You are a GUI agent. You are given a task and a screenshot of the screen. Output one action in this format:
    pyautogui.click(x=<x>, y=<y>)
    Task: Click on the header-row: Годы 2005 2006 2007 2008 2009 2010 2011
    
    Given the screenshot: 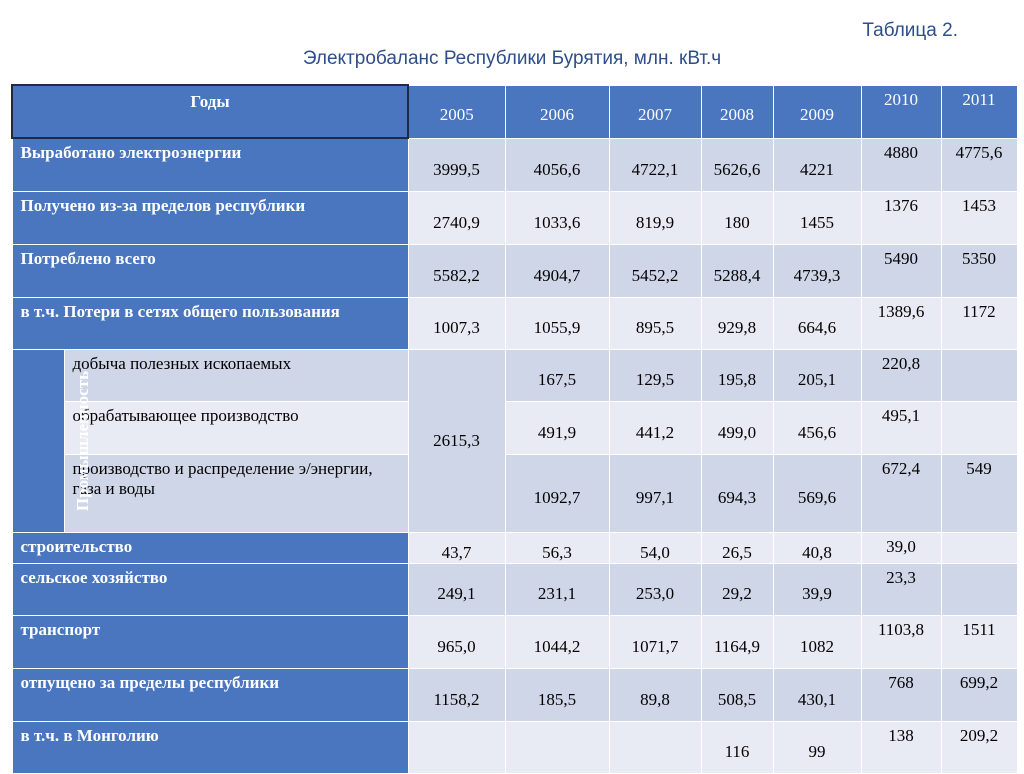 What is the action you would take?
    pyautogui.click(x=514, y=111)
    